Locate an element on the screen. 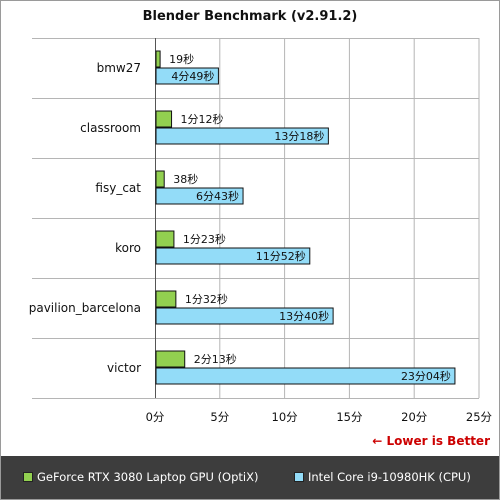 Image resolution: width=500 pixels, height=500 pixels. category-label: pavilion_barcelona is located at coordinates (85, 308).